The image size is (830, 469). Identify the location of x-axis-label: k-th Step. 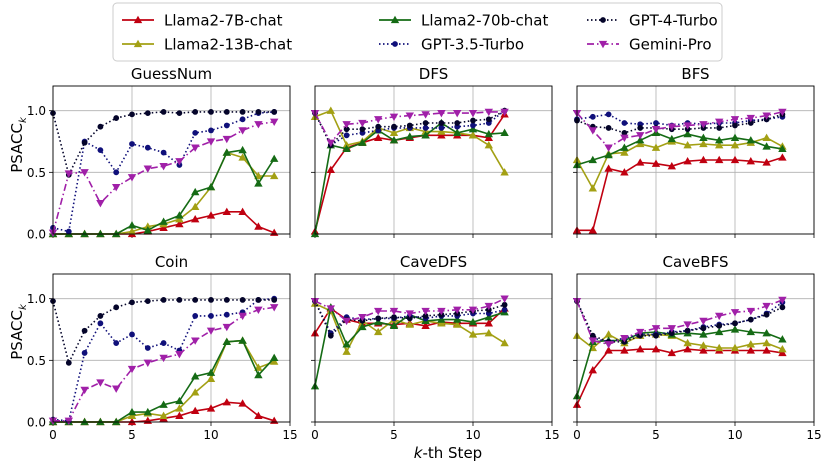
(448, 453).